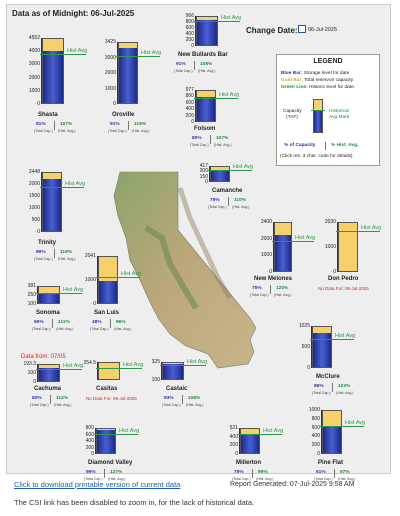  I want to click on date-field: 06-Jul-2025, so click(323, 30).